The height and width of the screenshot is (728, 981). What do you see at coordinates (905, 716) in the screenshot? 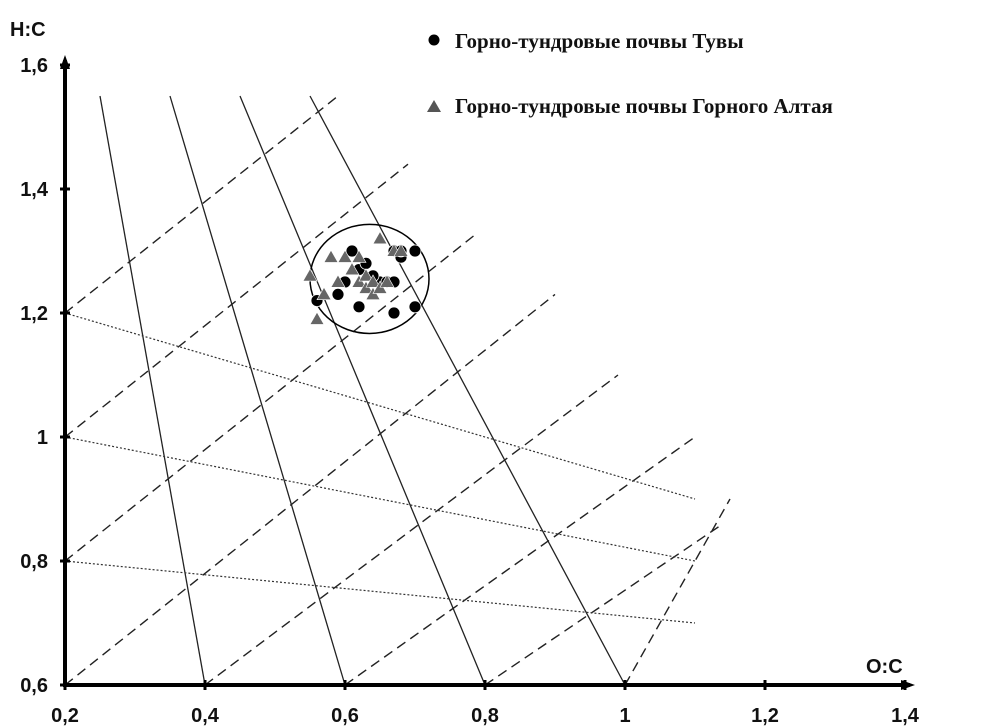
I see `x-tick-label-6: 1,4` at bounding box center [905, 716].